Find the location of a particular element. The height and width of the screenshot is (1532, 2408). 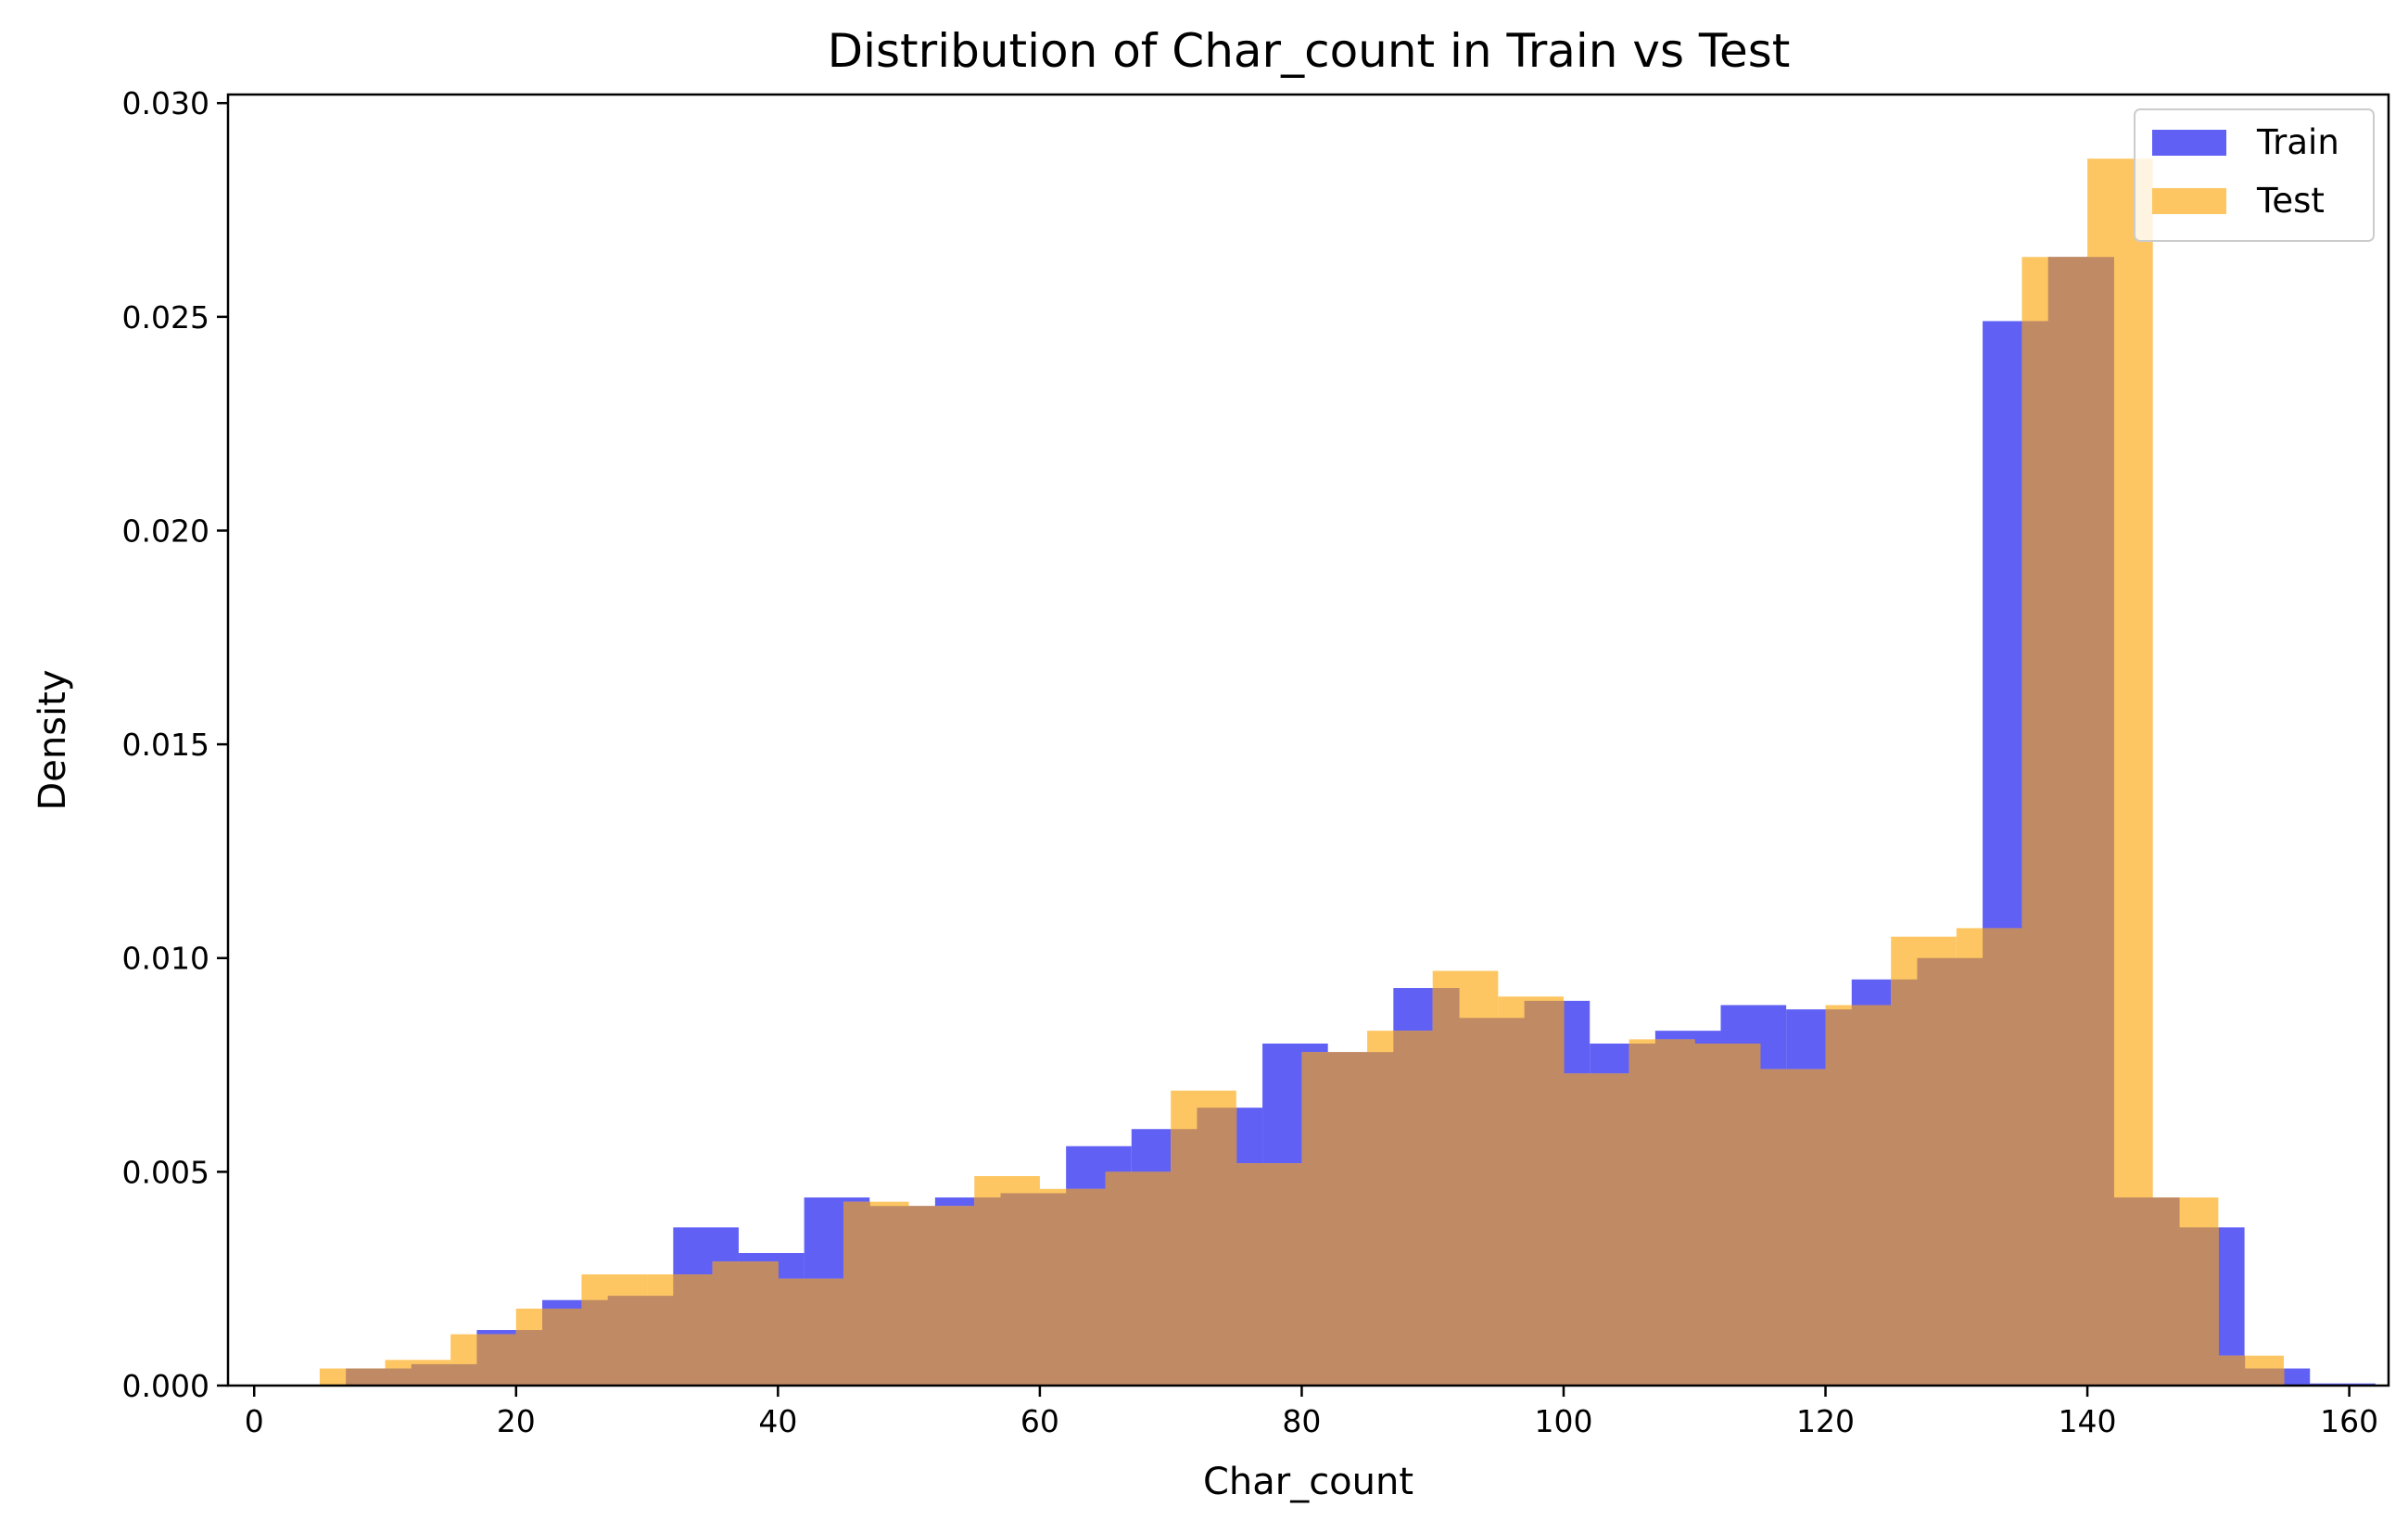

legend-label-train: Train is located at coordinates (2297, 142).